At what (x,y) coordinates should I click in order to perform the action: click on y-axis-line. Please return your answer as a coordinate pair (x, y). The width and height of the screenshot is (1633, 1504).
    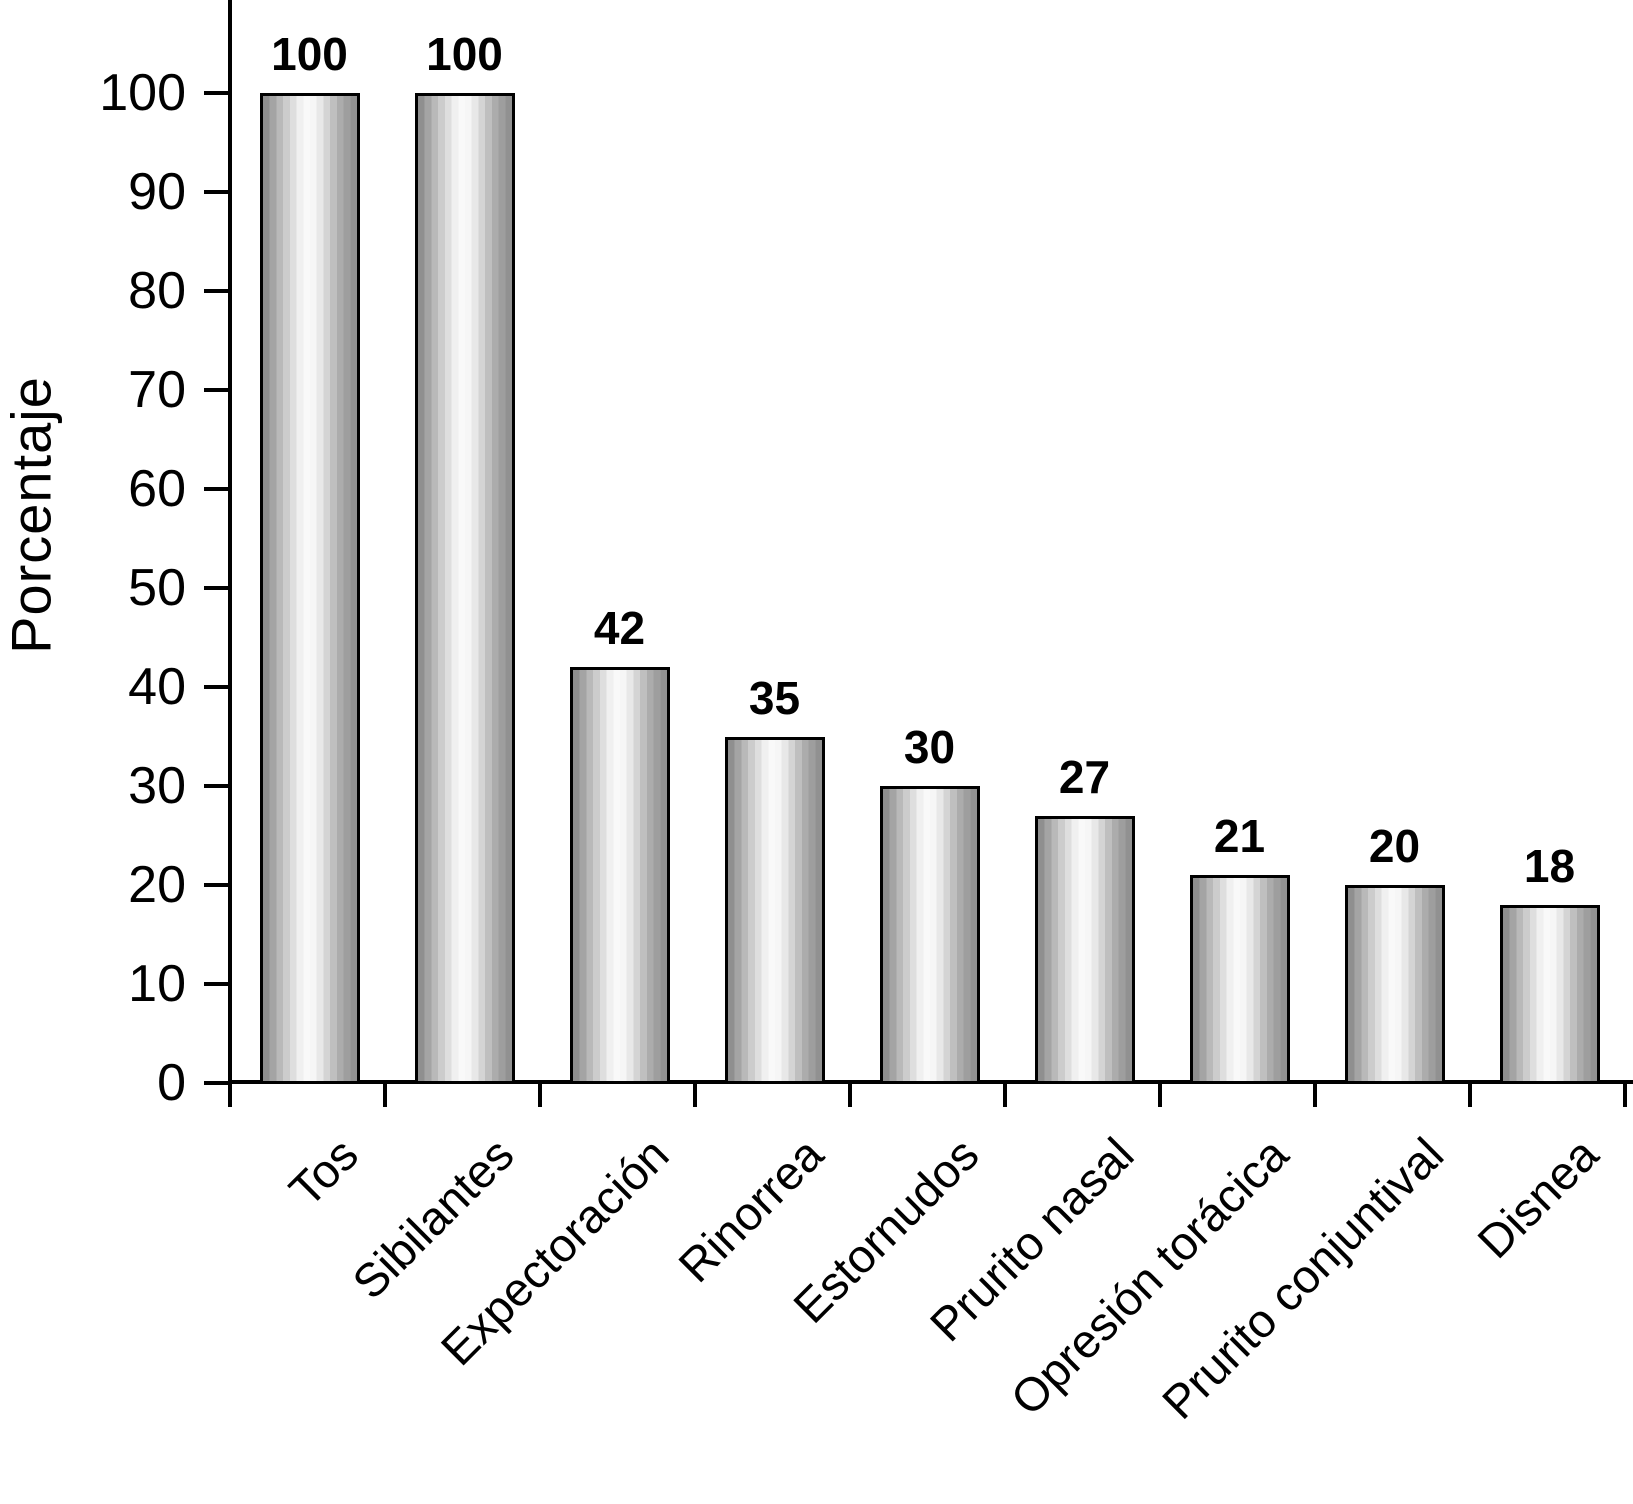
    Looking at the image, I should click on (230, 541).